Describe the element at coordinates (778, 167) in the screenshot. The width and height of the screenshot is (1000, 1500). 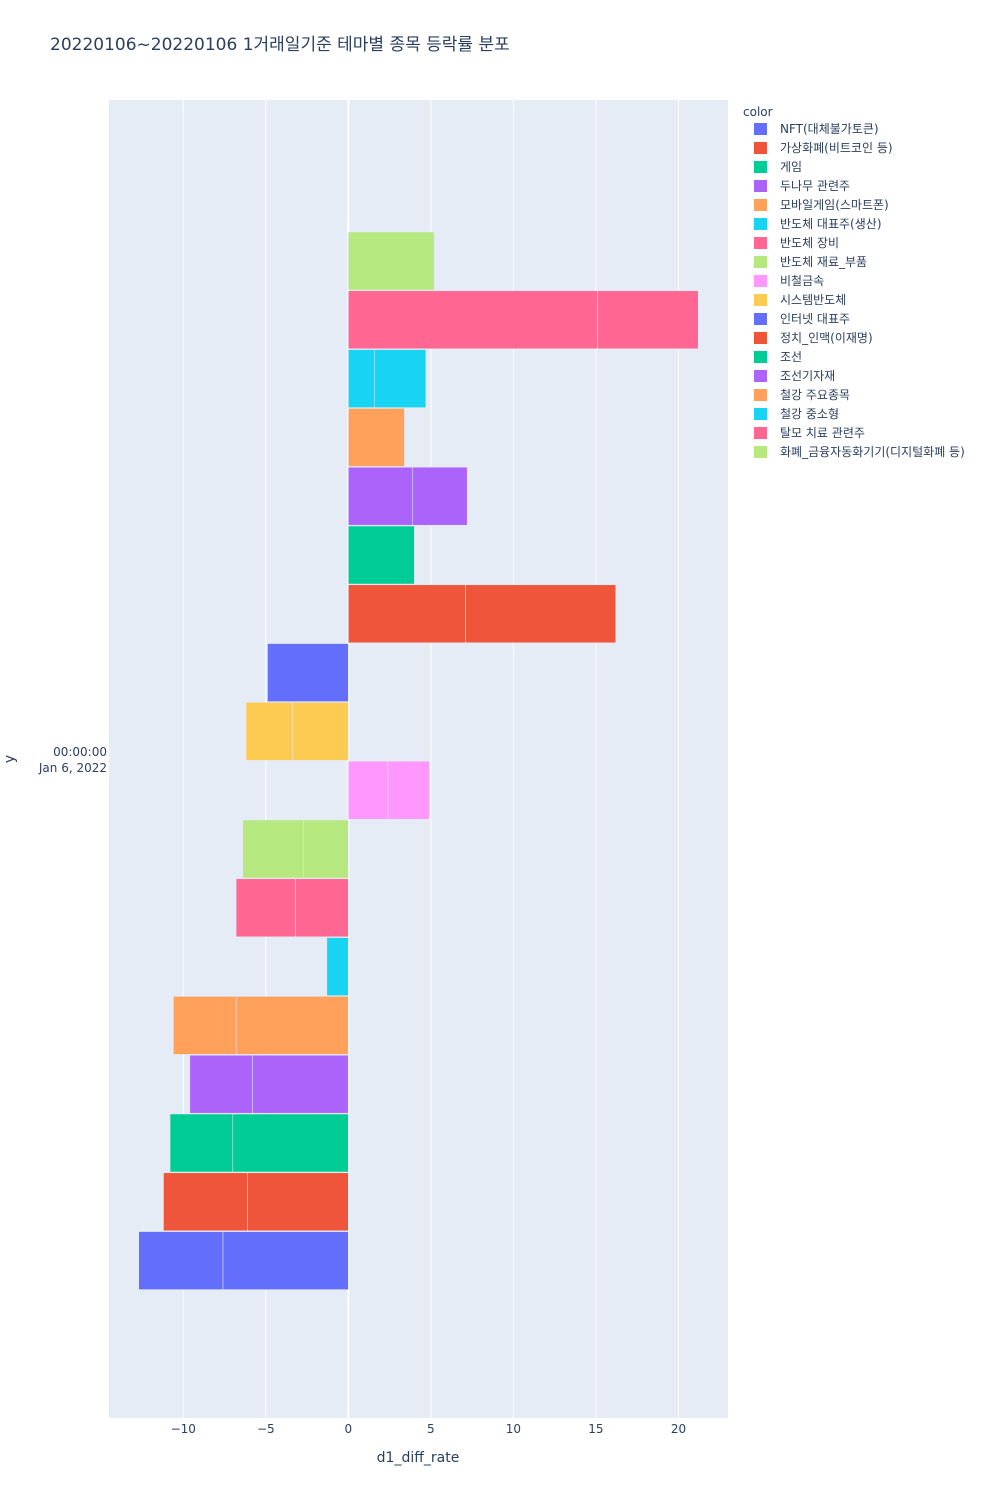
I see `legend-item: 게임` at that location.